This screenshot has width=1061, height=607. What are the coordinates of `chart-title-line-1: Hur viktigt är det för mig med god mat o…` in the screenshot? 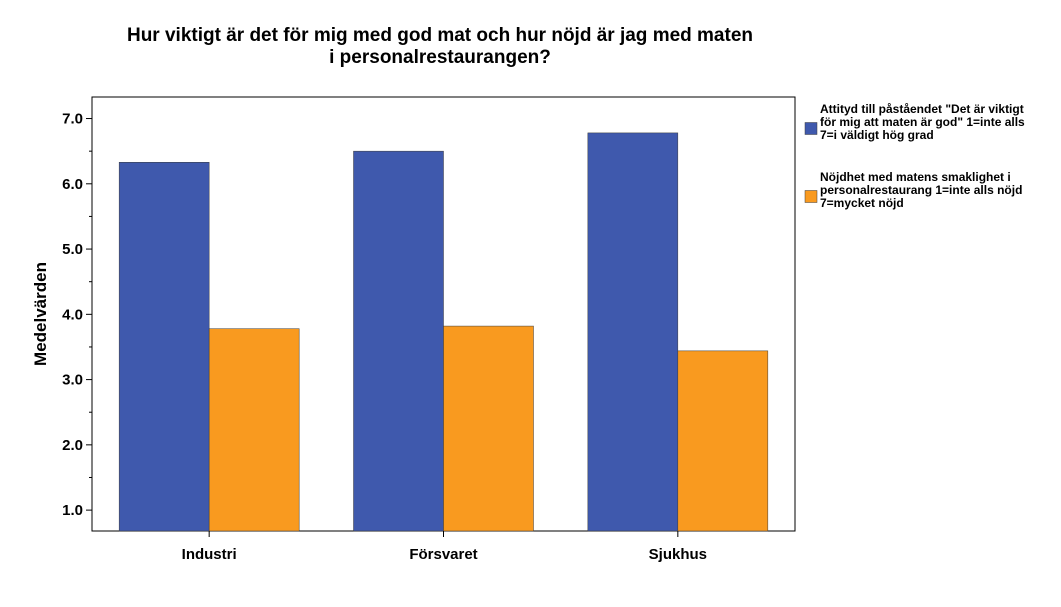 It's located at (440, 35).